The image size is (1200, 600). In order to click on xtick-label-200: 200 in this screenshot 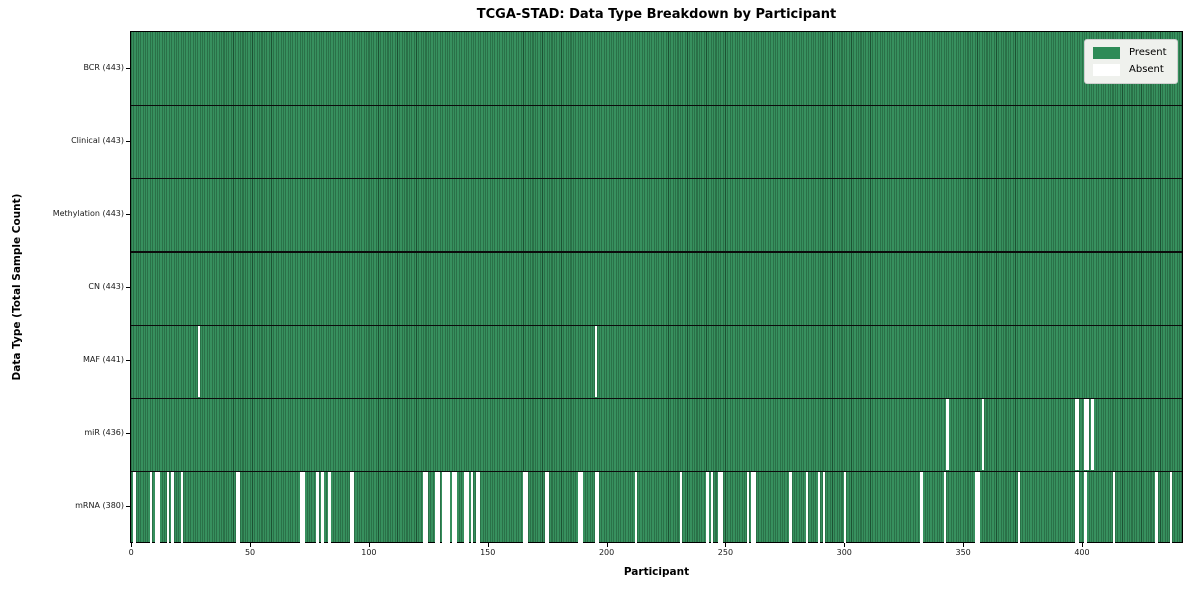, I will do `click(606, 552)`.